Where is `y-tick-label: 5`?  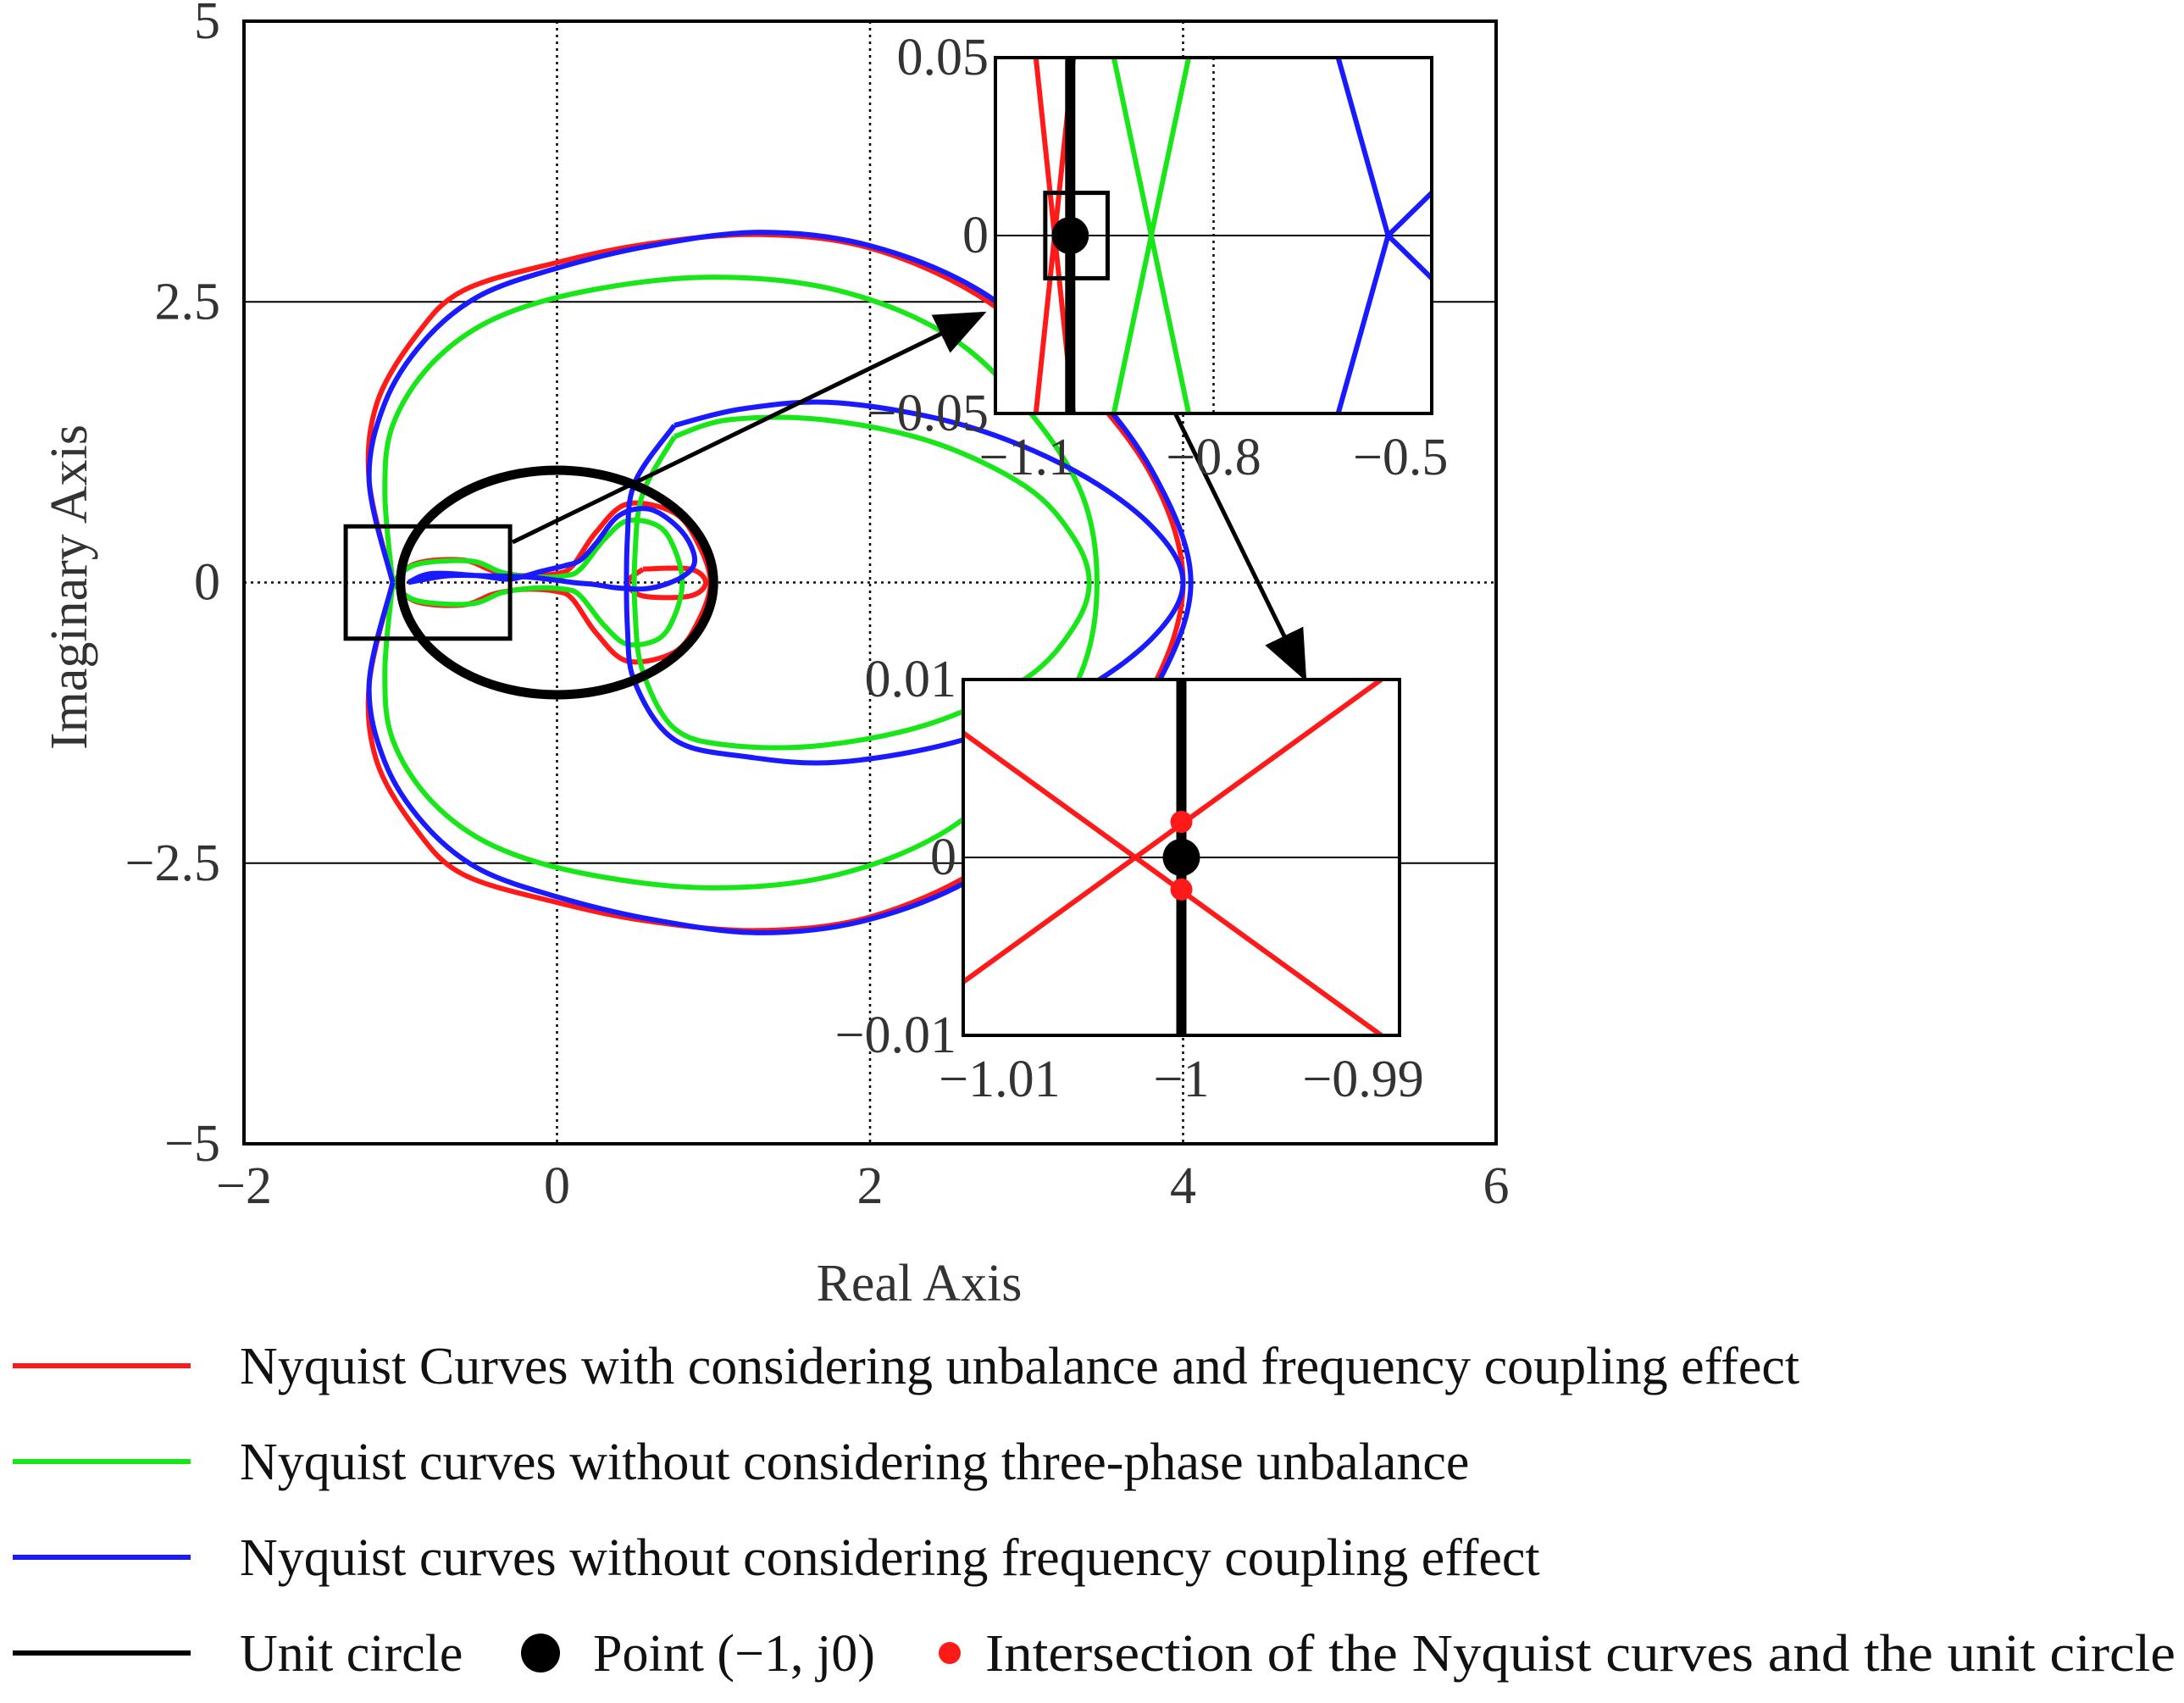
y-tick-label: 5 is located at coordinates (207, 25).